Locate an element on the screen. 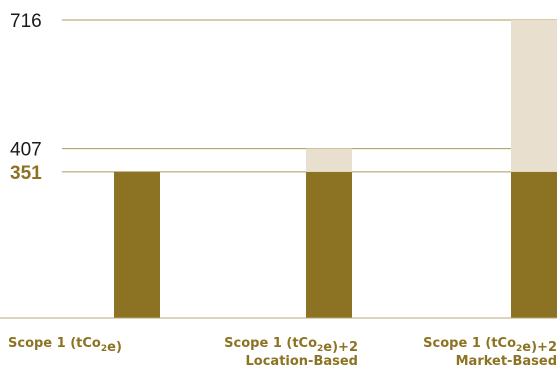 The image size is (557, 374). x-tick-label: Scope 1 (tCo2e) is located at coordinates (65, 345).